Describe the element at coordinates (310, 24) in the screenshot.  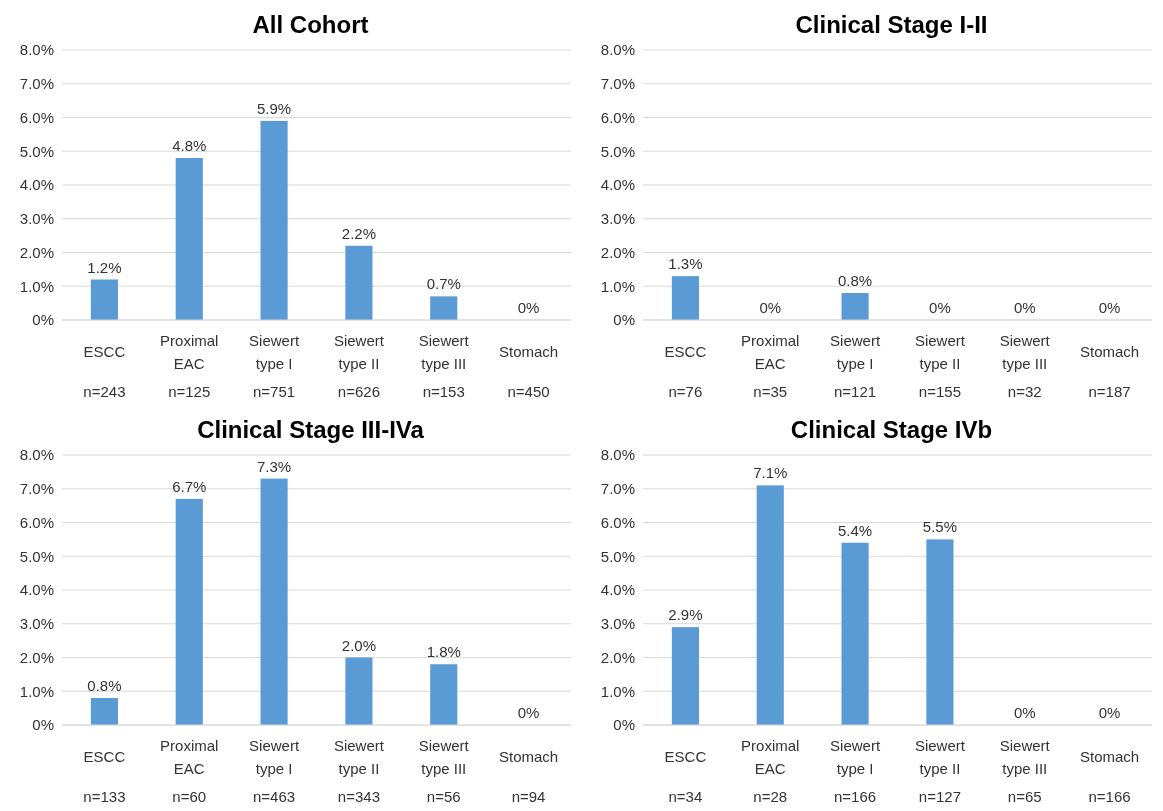
I see `chart-title: All Cohort` at that location.